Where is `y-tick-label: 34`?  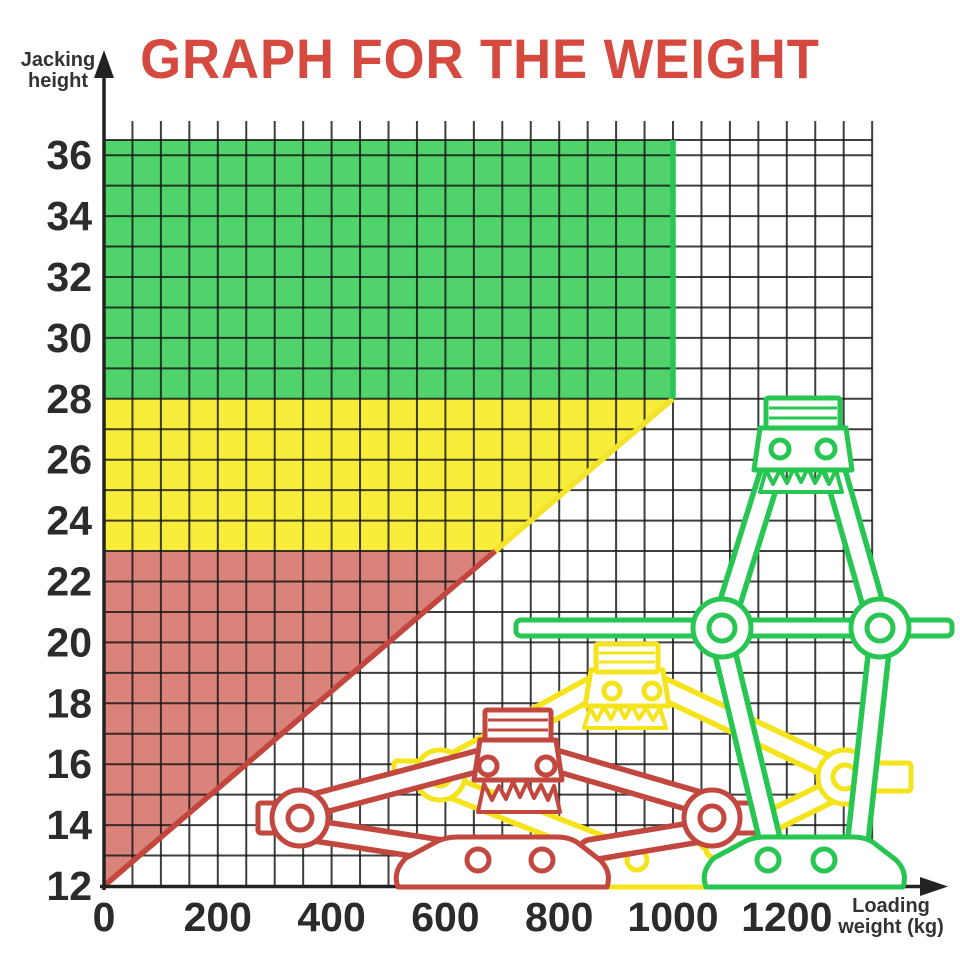 y-tick-label: 34 is located at coordinates (69, 216).